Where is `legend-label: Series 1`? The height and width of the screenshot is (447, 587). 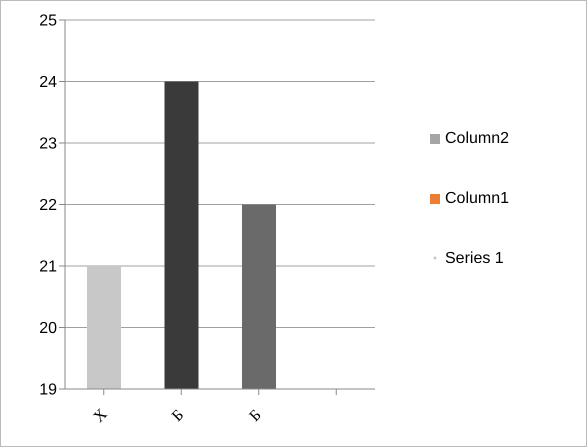 legend-label: Series 1 is located at coordinates (474, 259).